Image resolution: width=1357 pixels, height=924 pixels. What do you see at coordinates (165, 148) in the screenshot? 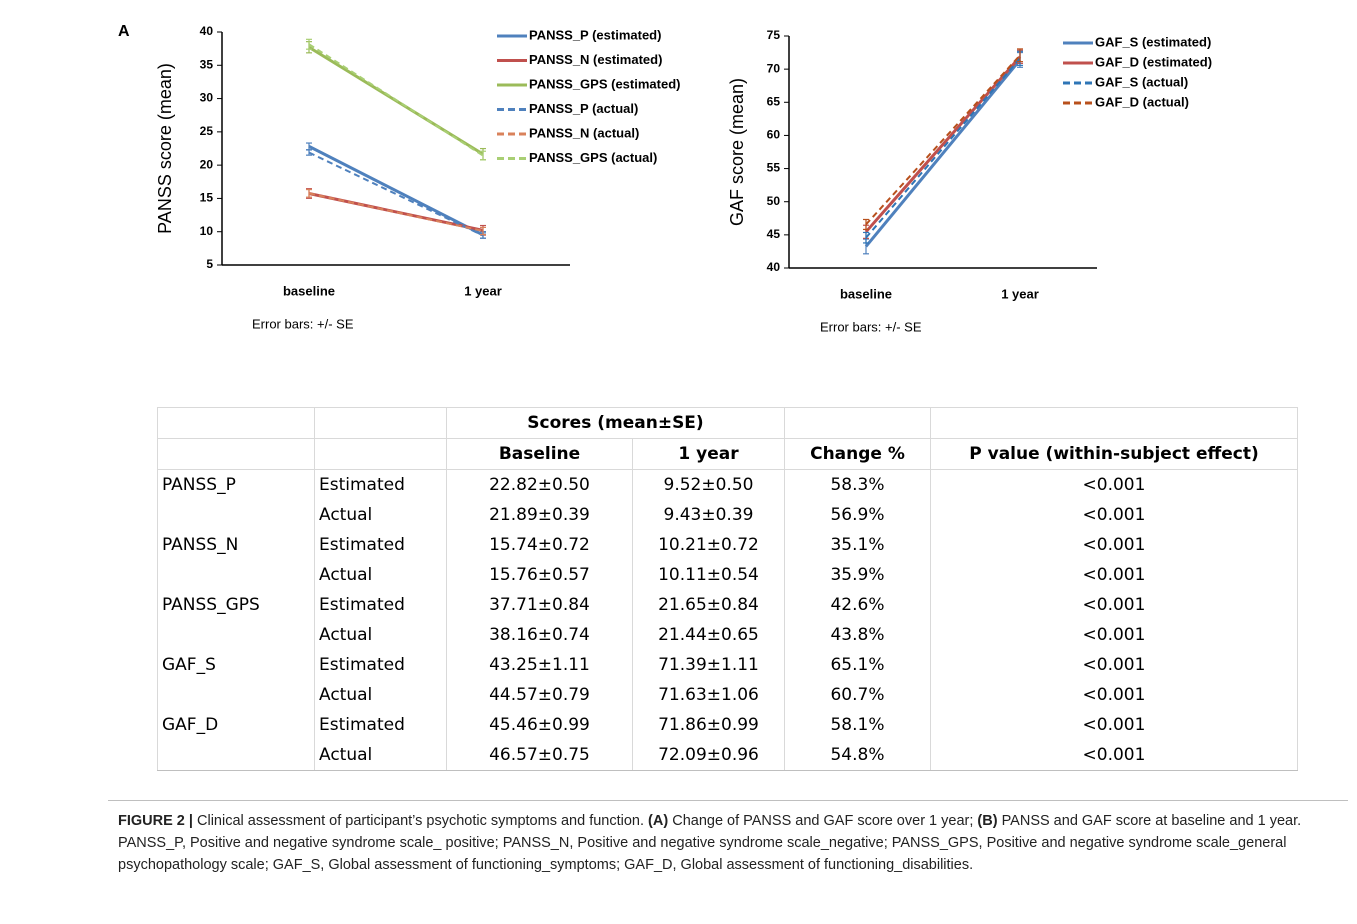
I see `y-axis-label: PANSS score (mean)` at bounding box center [165, 148].